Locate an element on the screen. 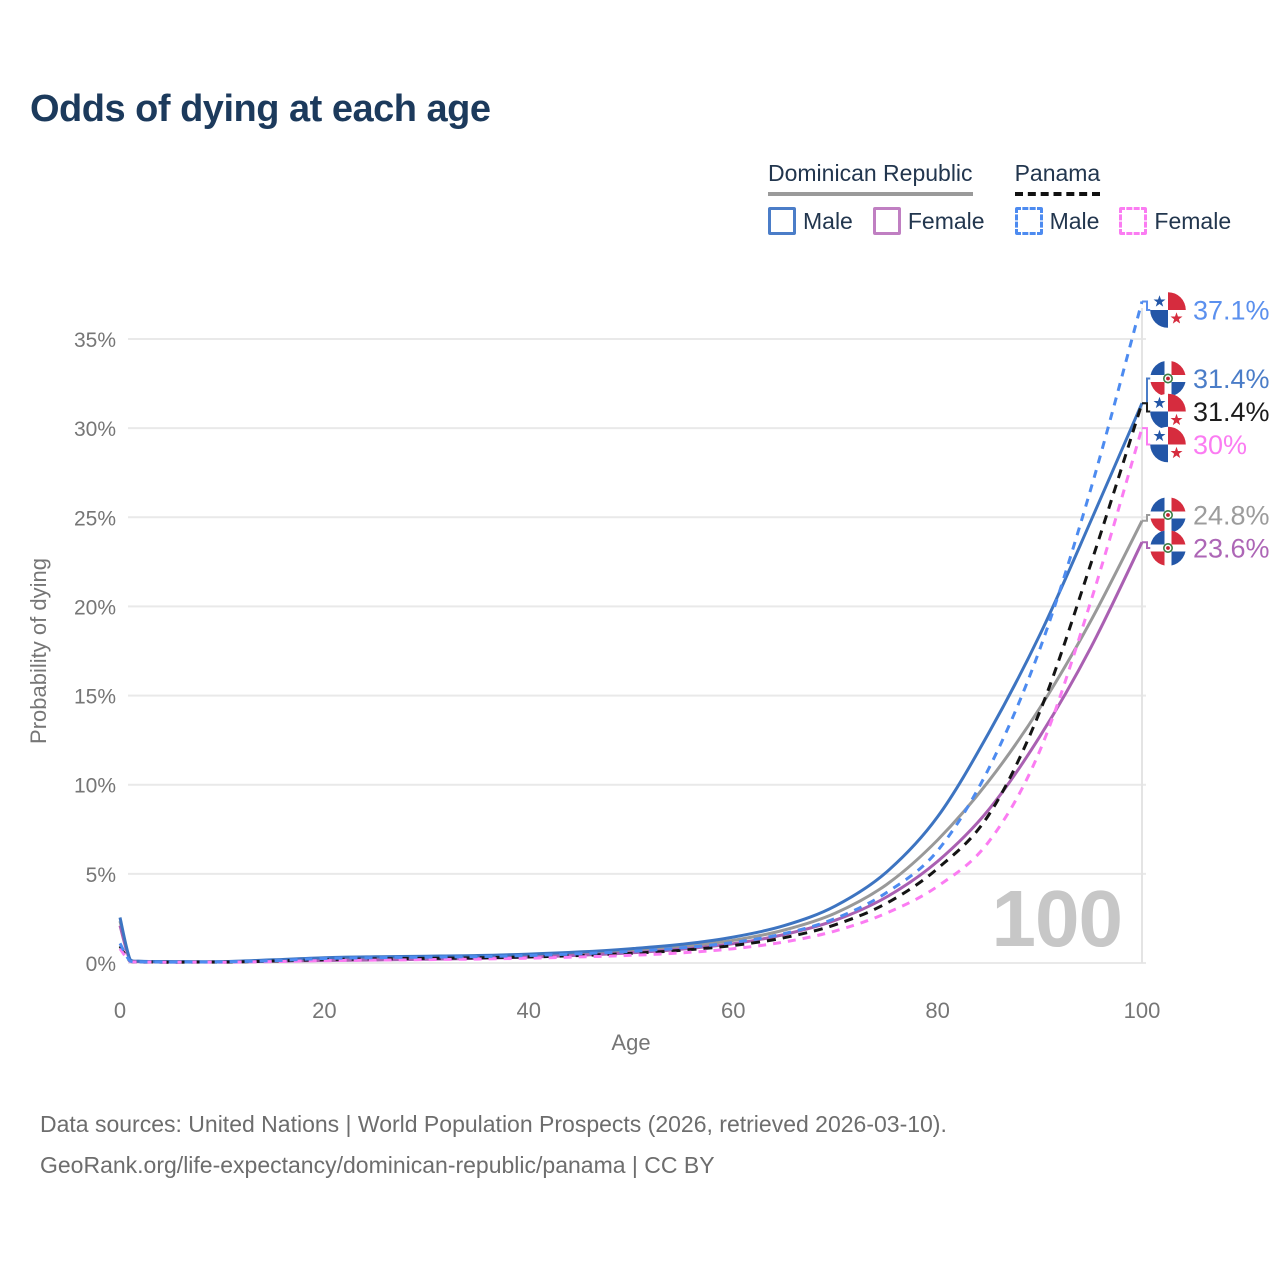 Image resolution: width=1280 pixels, height=1280 pixels. x-tick-label: 100 is located at coordinates (1142, 1010).